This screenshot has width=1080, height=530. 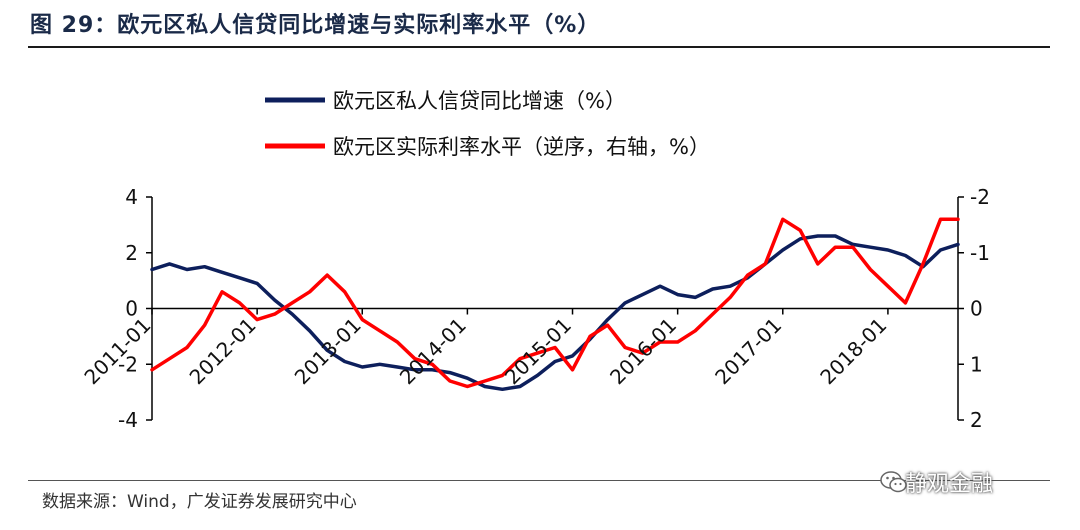 I want to click on x-tick-label: 2018-01, so click(x=853, y=351).